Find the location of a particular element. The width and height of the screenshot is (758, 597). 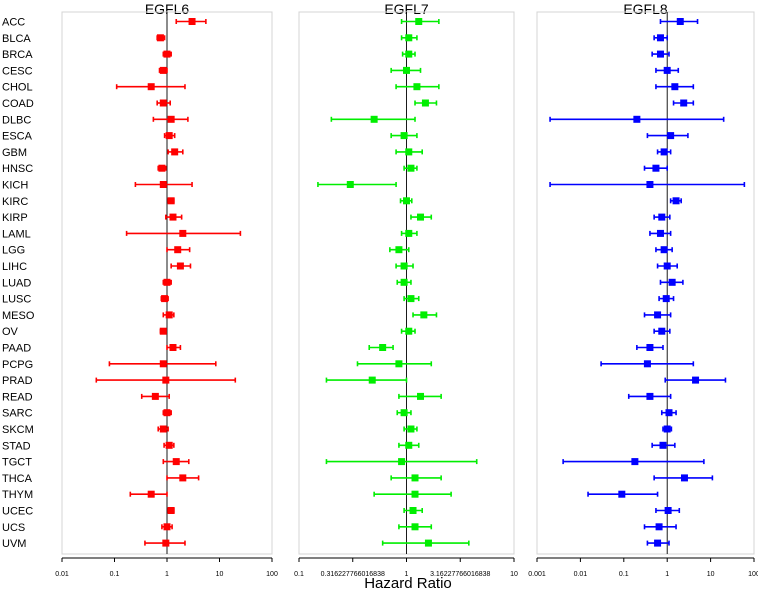

hr-point-egfl7-luad is located at coordinates (404, 282).